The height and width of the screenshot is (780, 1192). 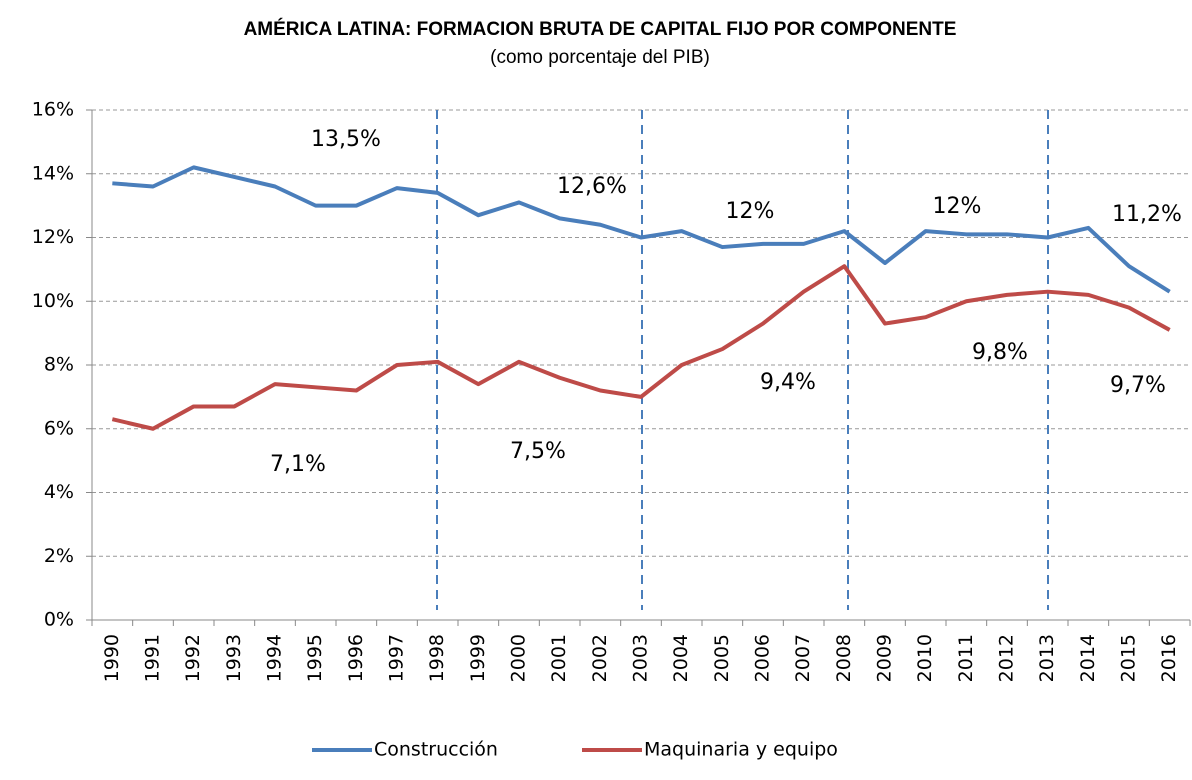 What do you see at coordinates (641, 229) in the screenshot?
I see `series-line` at bounding box center [641, 229].